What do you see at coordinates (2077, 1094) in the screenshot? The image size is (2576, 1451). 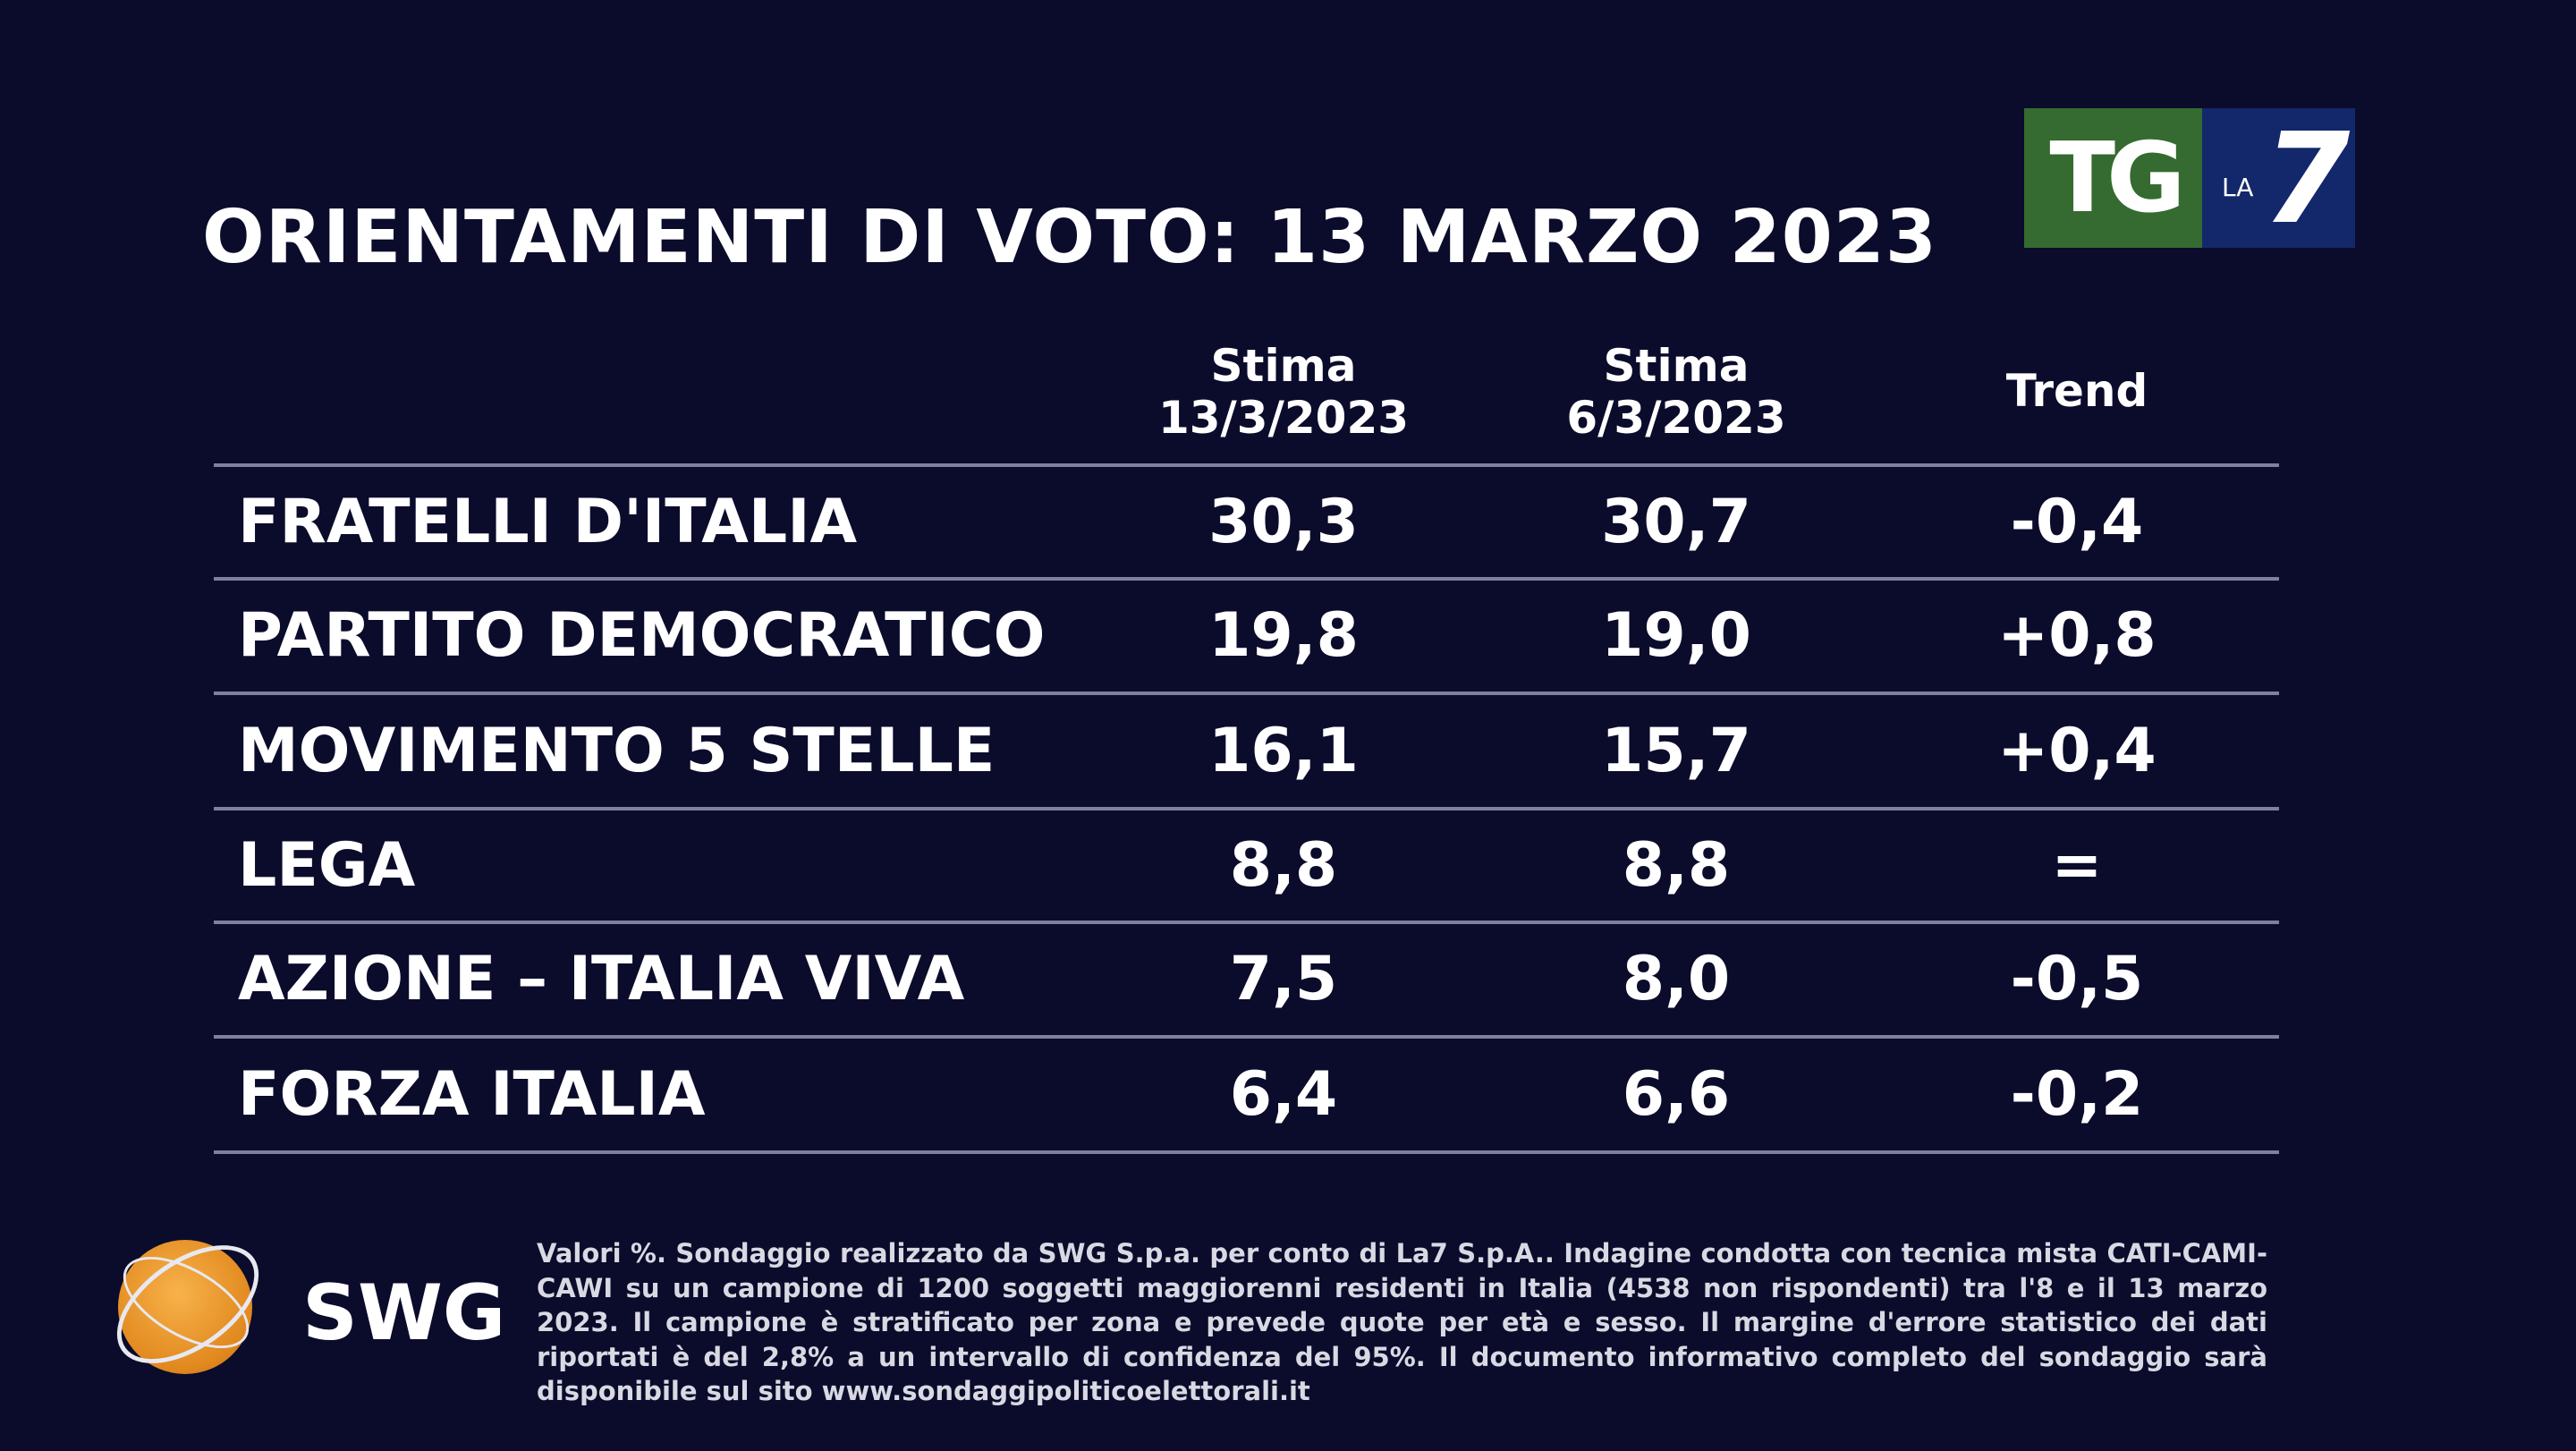 I see `trend-value: -0,2` at bounding box center [2077, 1094].